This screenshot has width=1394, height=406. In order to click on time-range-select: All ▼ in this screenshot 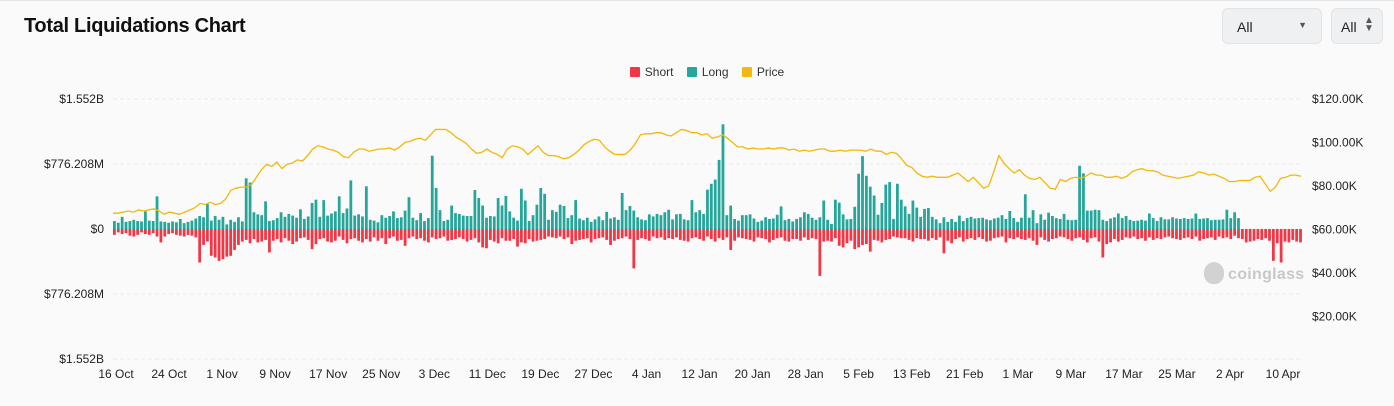, I will do `click(1272, 26)`.